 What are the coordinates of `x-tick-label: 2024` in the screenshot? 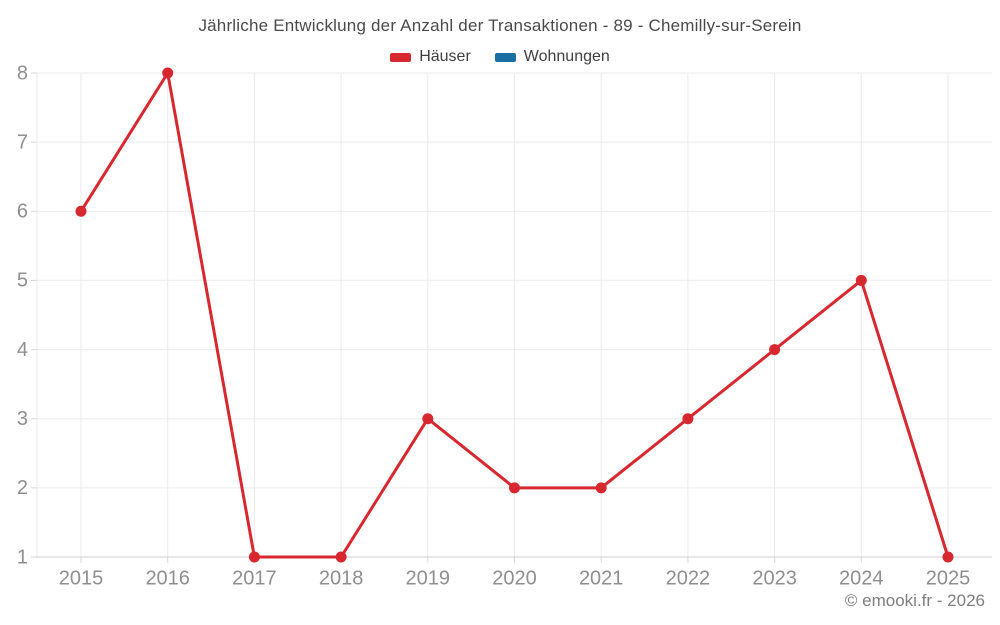 It's located at (861, 578).